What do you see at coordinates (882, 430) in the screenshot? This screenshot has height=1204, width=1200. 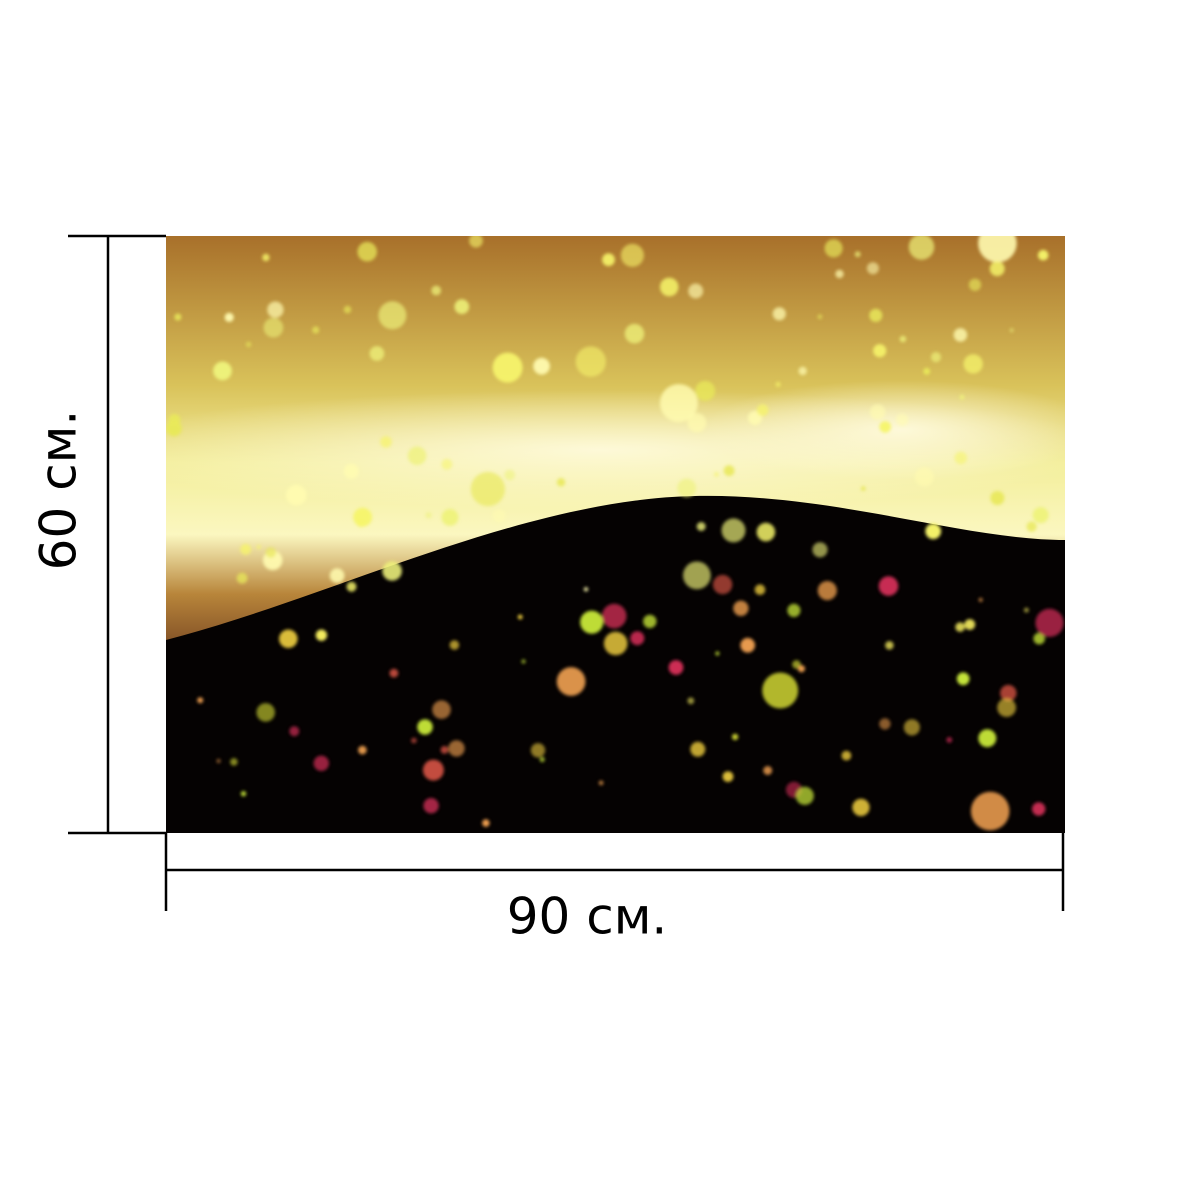 I see `light-wave` at bounding box center [882, 430].